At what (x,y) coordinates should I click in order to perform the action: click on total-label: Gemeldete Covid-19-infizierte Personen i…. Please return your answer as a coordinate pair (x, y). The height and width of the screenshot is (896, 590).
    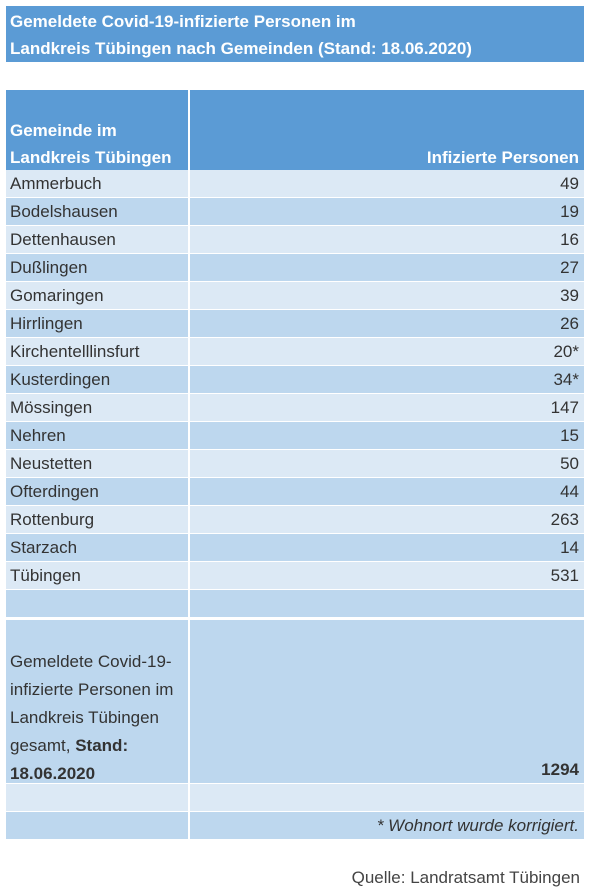
    Looking at the image, I should click on (98, 701).